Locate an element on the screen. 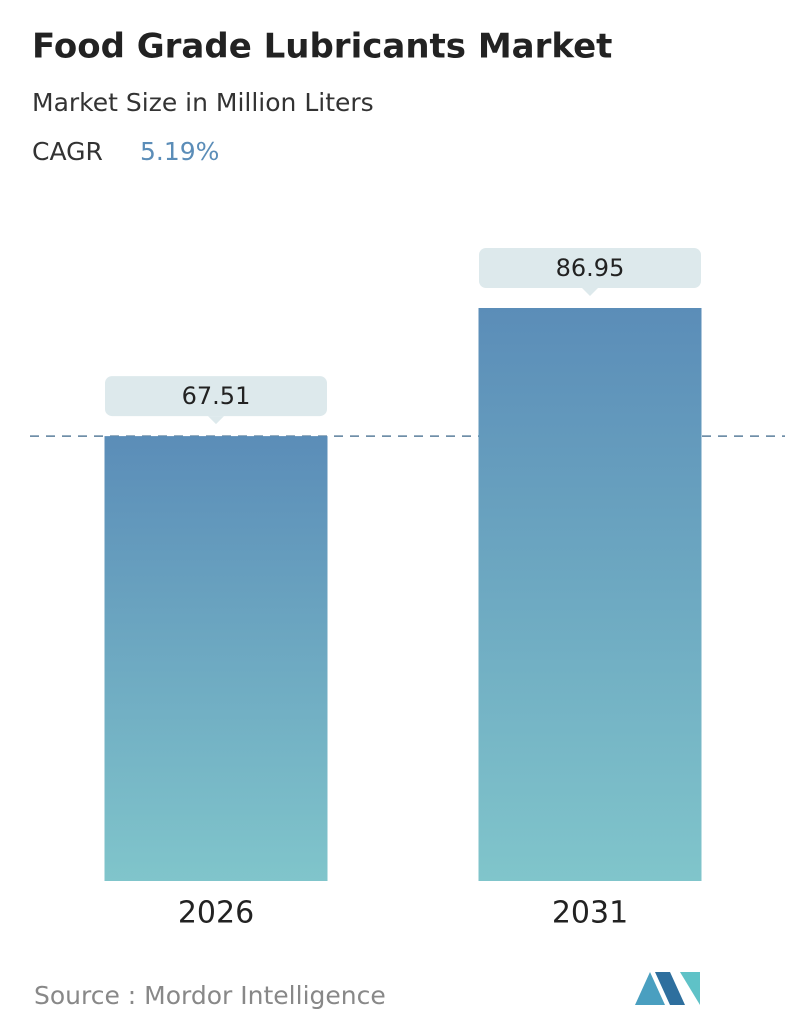 This screenshot has height=1034, width=796. cagr-label: CAGR is located at coordinates (67, 151).